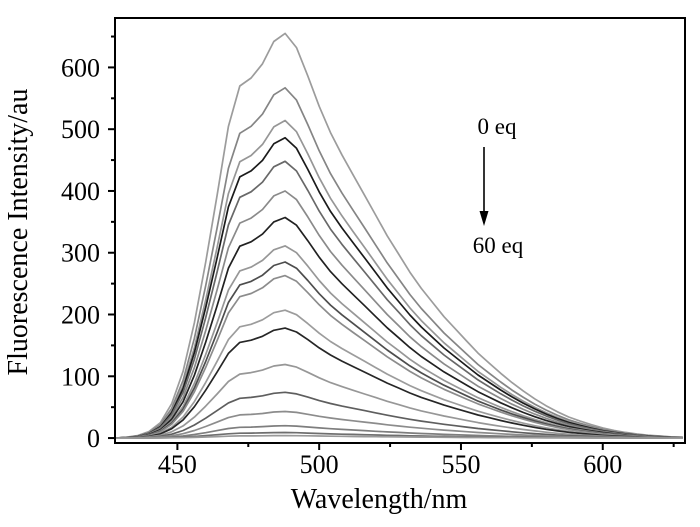 Image resolution: width=700 pixels, height=527 pixels. I want to click on annotation-end-label: 60 eq, so click(498, 245).